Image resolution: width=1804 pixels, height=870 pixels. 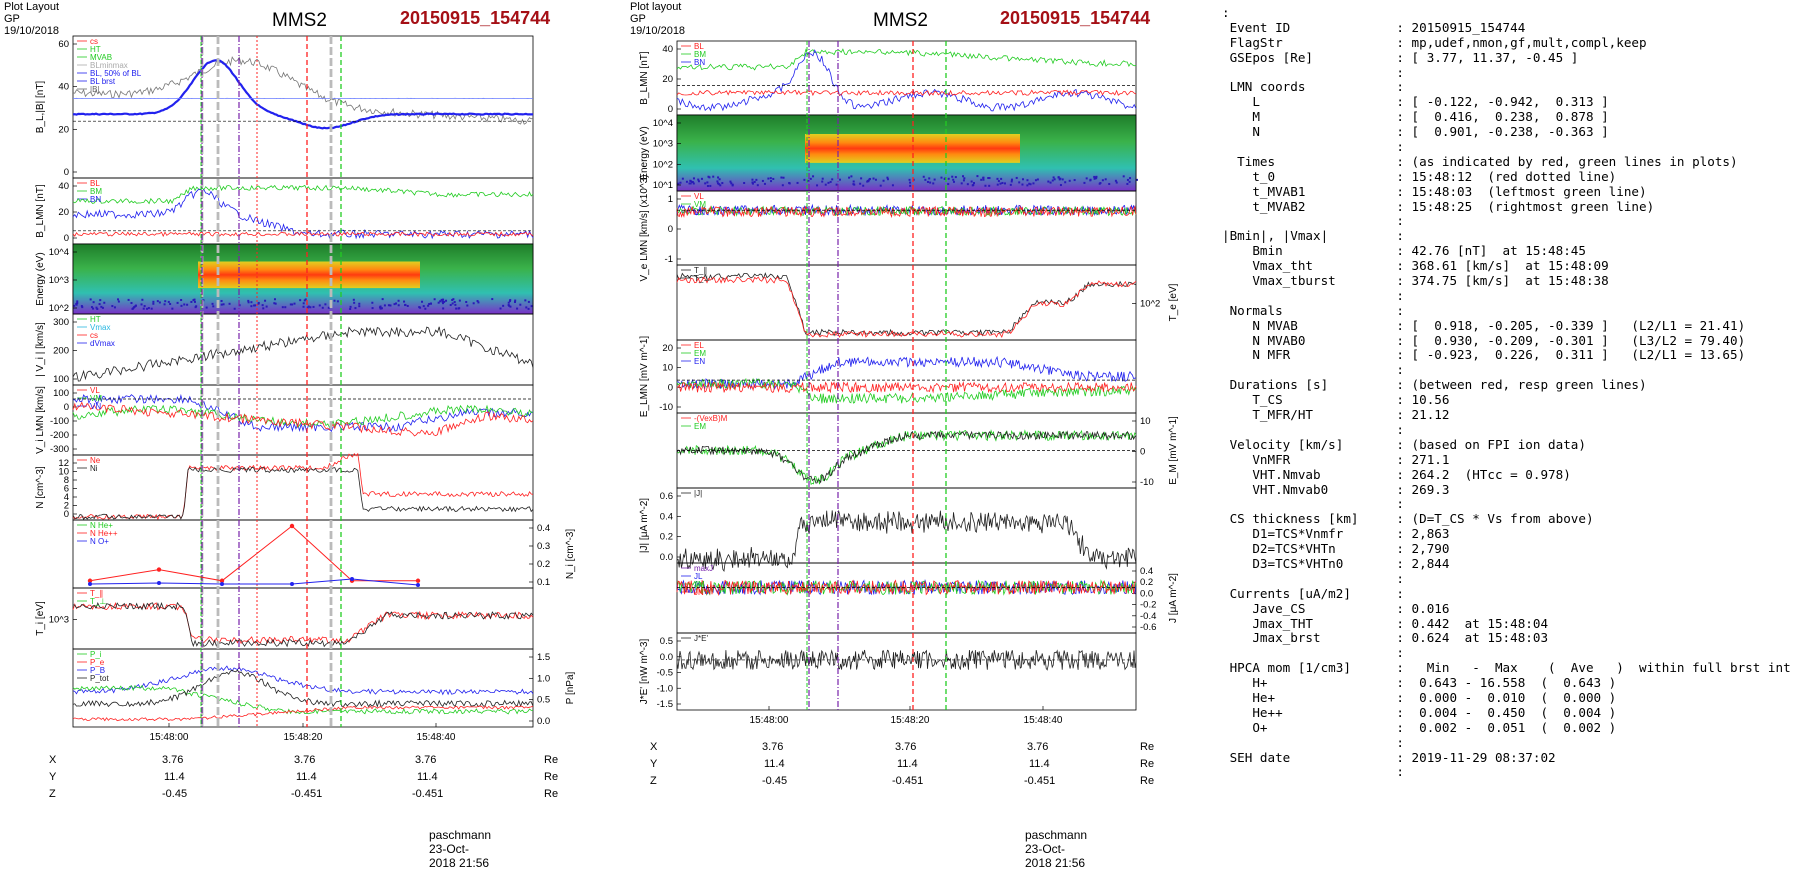 What do you see at coordinates (667, 368) in the screenshot?
I see `y-tick-label: 10` at bounding box center [667, 368].